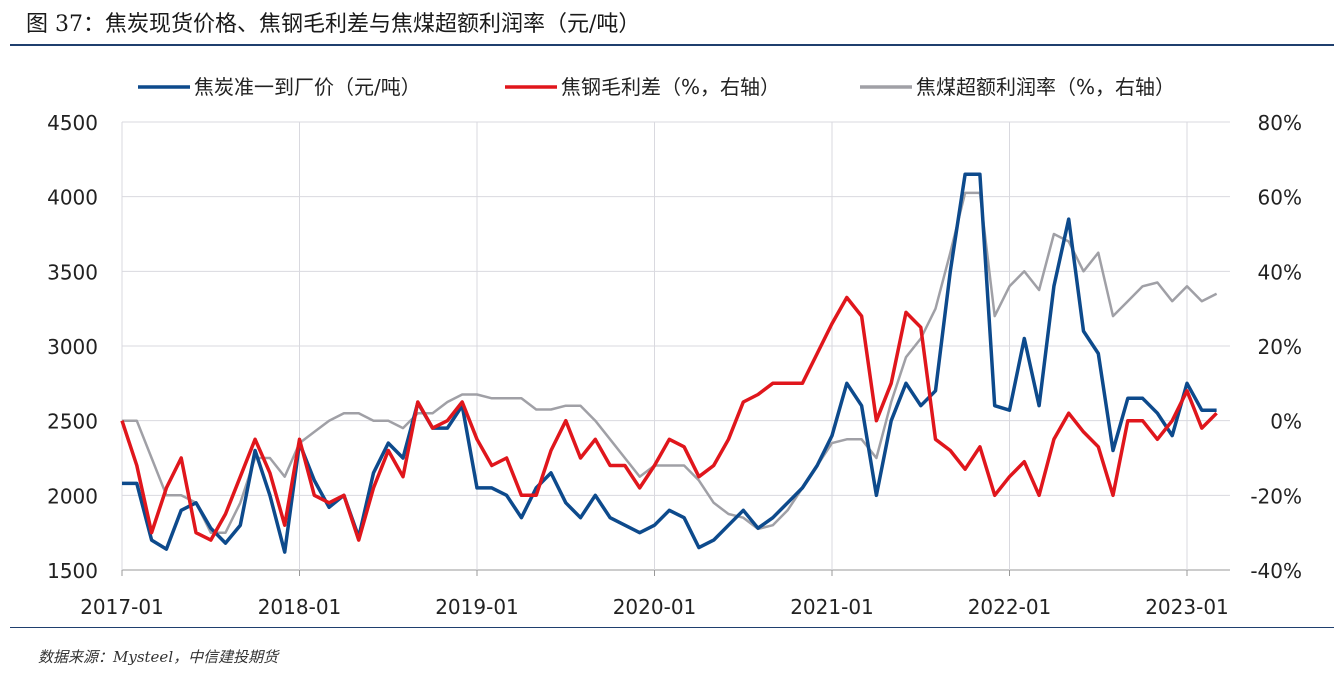  What do you see at coordinates (1280, 198) in the screenshot?
I see `y-right-tick-label: 60%` at bounding box center [1280, 198].